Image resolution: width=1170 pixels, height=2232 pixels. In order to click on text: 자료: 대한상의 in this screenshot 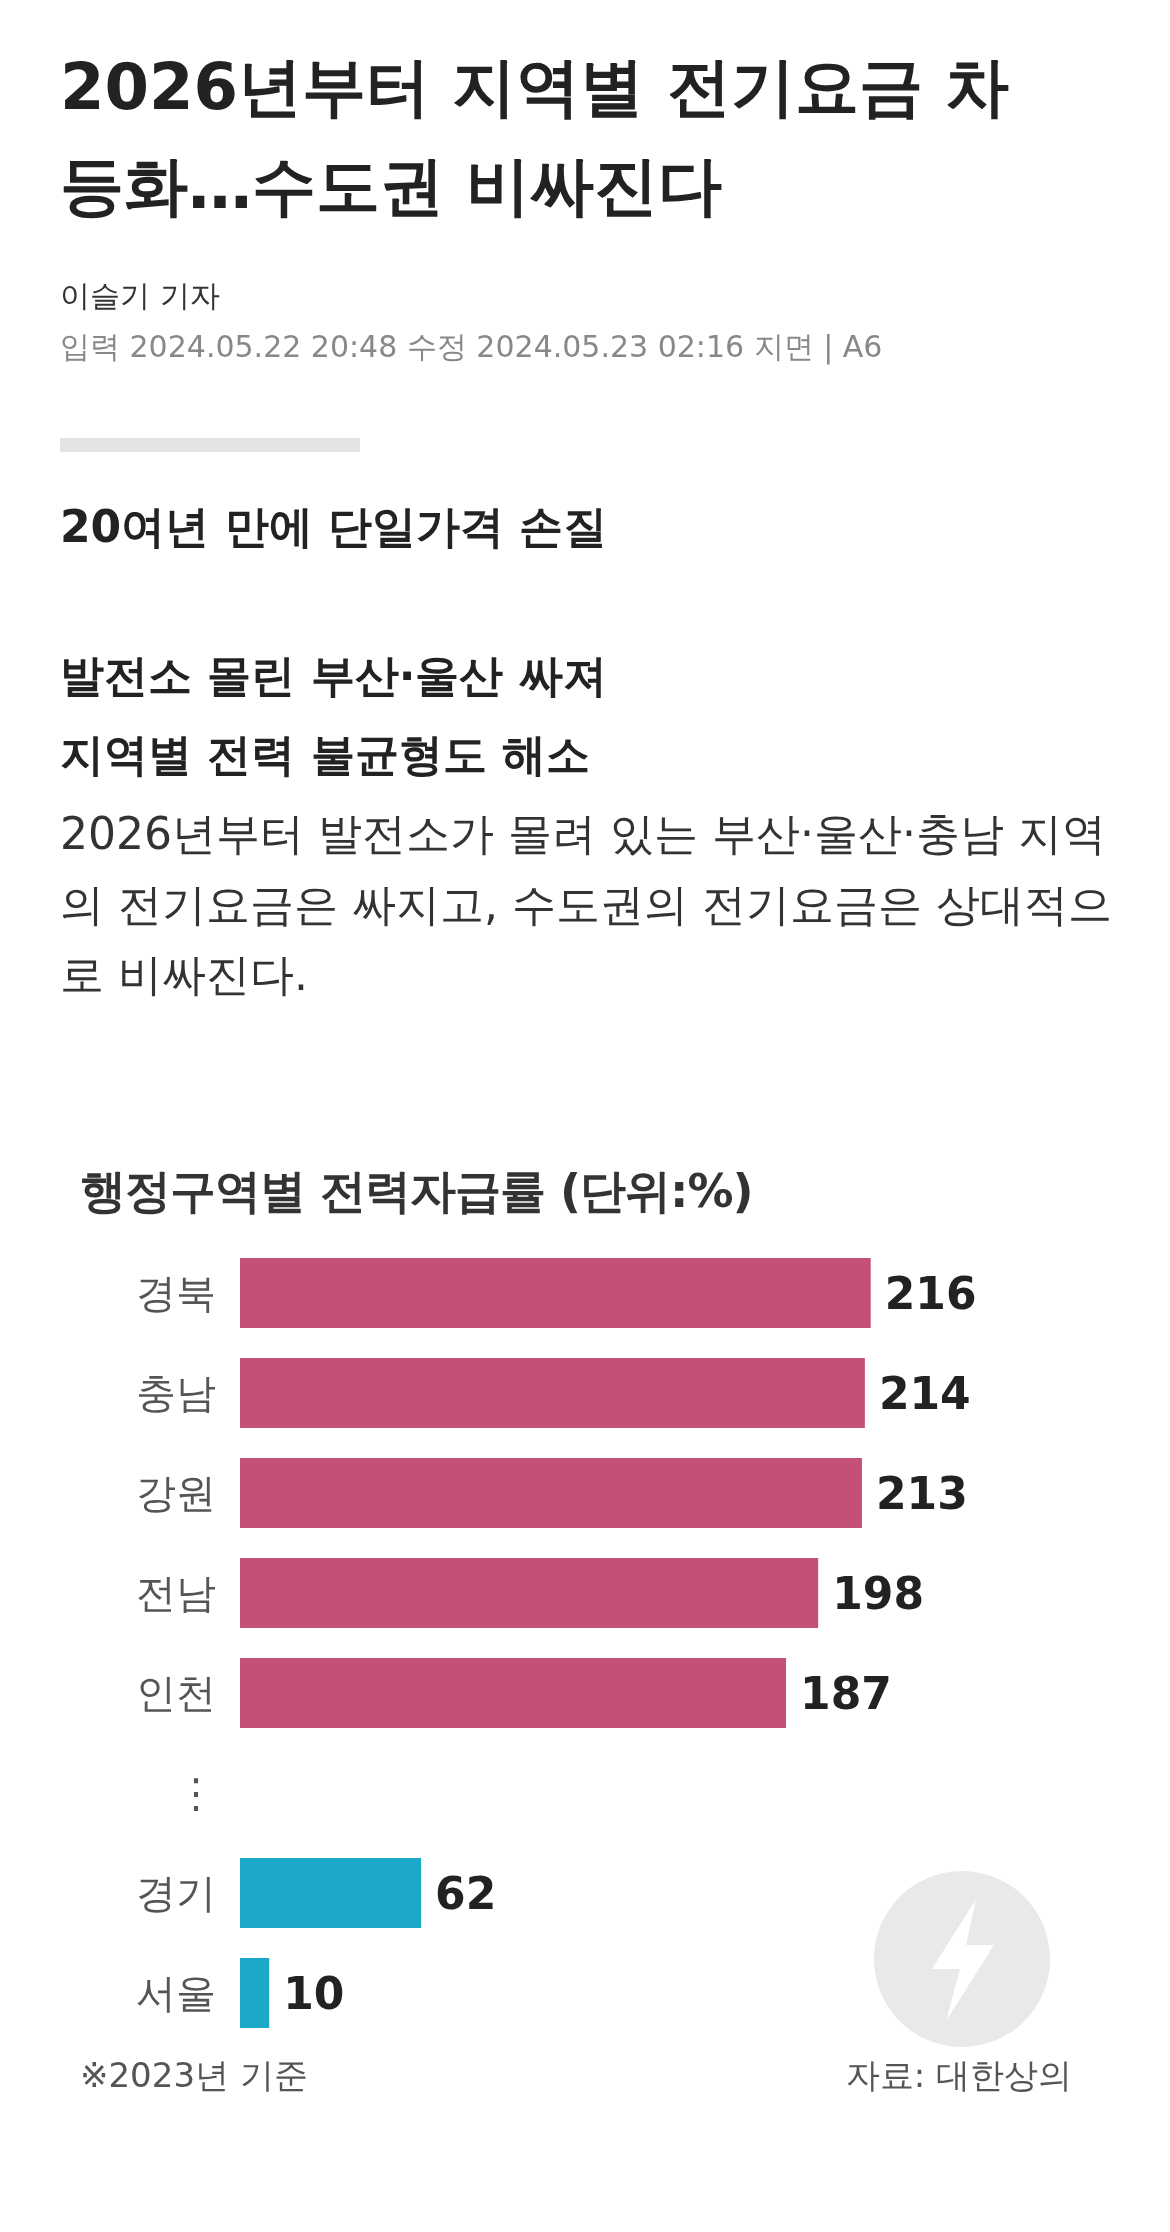, I will do `click(958, 2075)`.